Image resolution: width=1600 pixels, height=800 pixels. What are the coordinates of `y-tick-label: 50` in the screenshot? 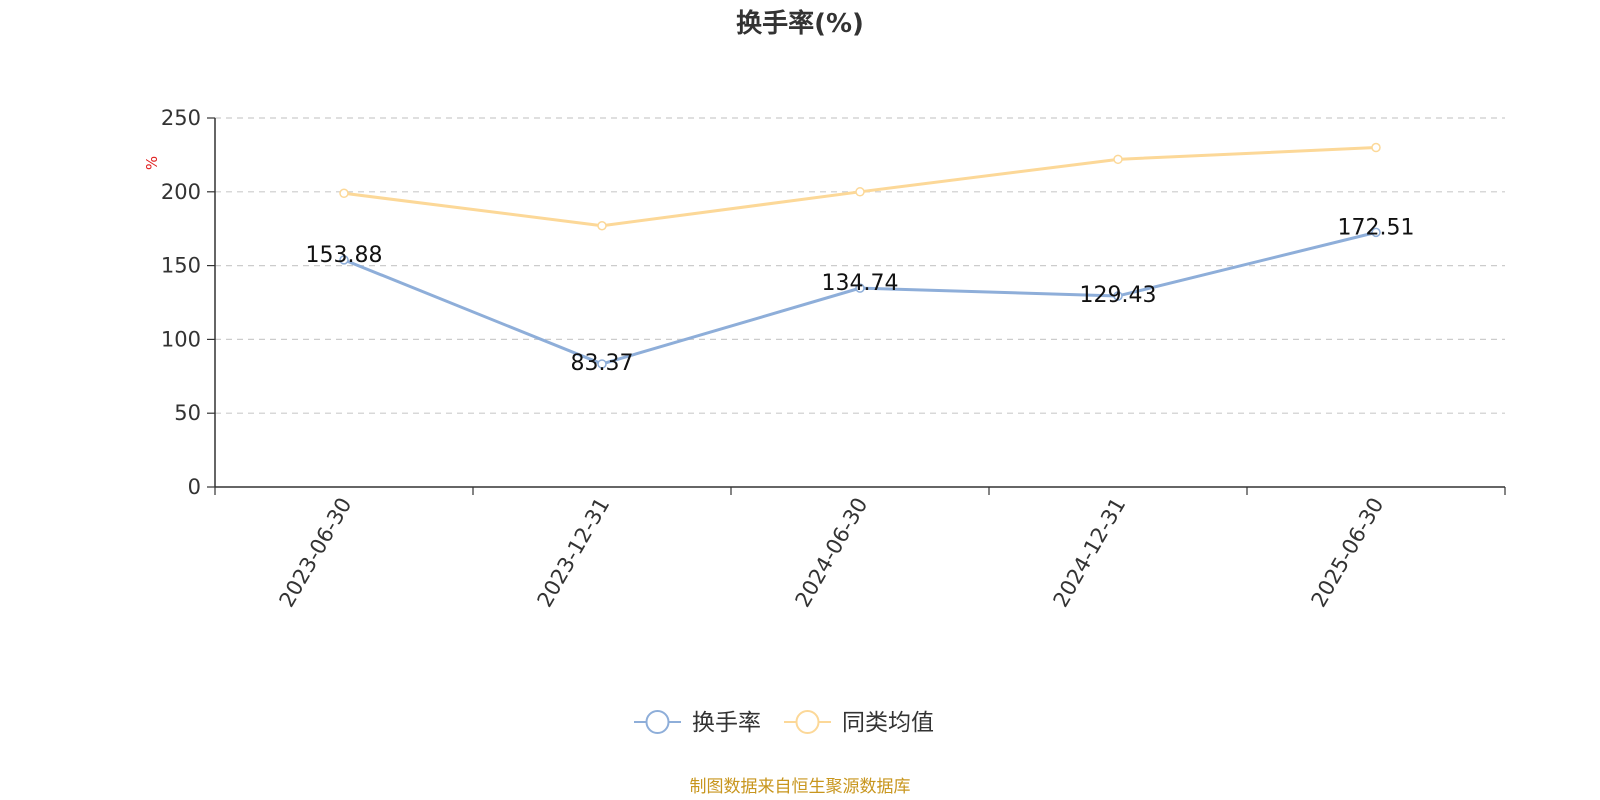 It's located at (187, 413).